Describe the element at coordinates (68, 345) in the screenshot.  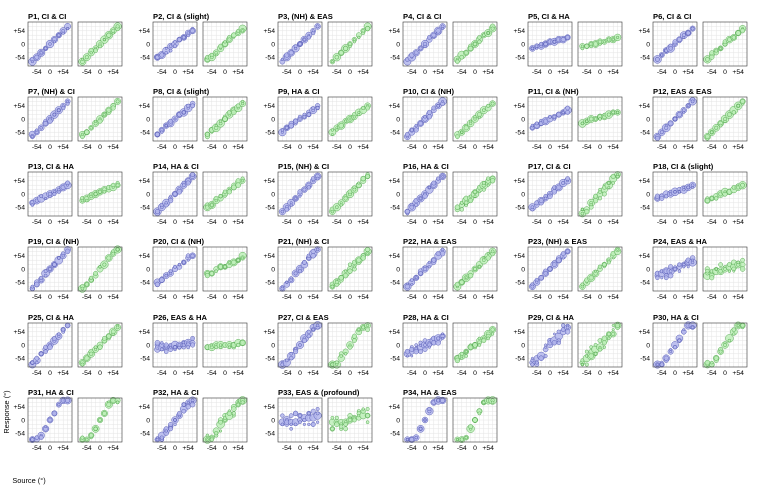
I see `panel-p25: P25, CI & HA -54 0 +54 -54 0 +54 -54 0 +54` at that location.